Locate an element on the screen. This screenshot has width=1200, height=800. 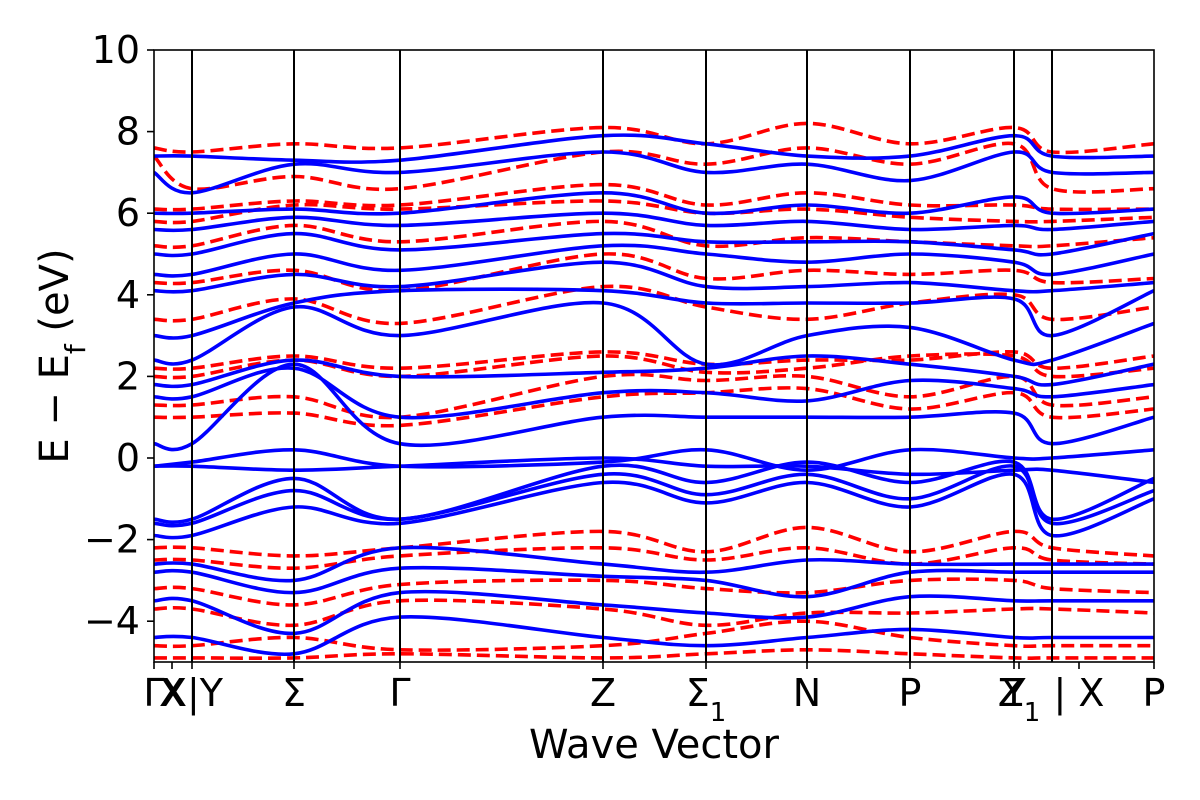
y-axis-title-main: E − E is located at coordinates (55, 409).